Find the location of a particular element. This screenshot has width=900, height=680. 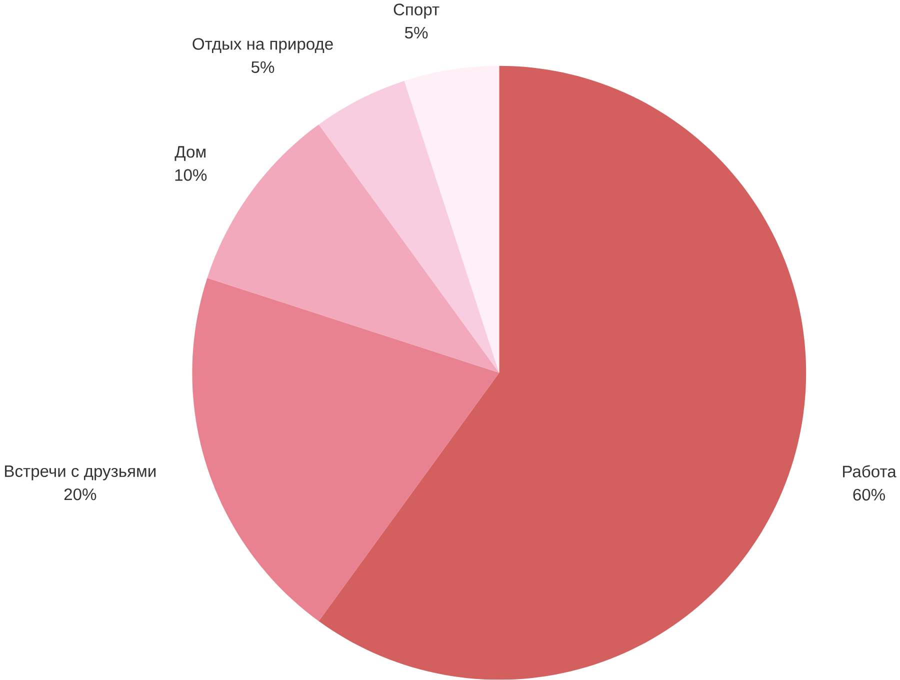

slice-label: Отдых на природе is located at coordinates (262, 46).